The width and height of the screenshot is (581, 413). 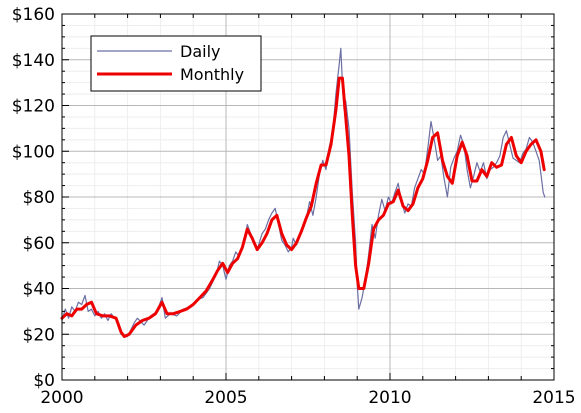 I want to click on y-tick-label: $60, so click(x=39, y=244).